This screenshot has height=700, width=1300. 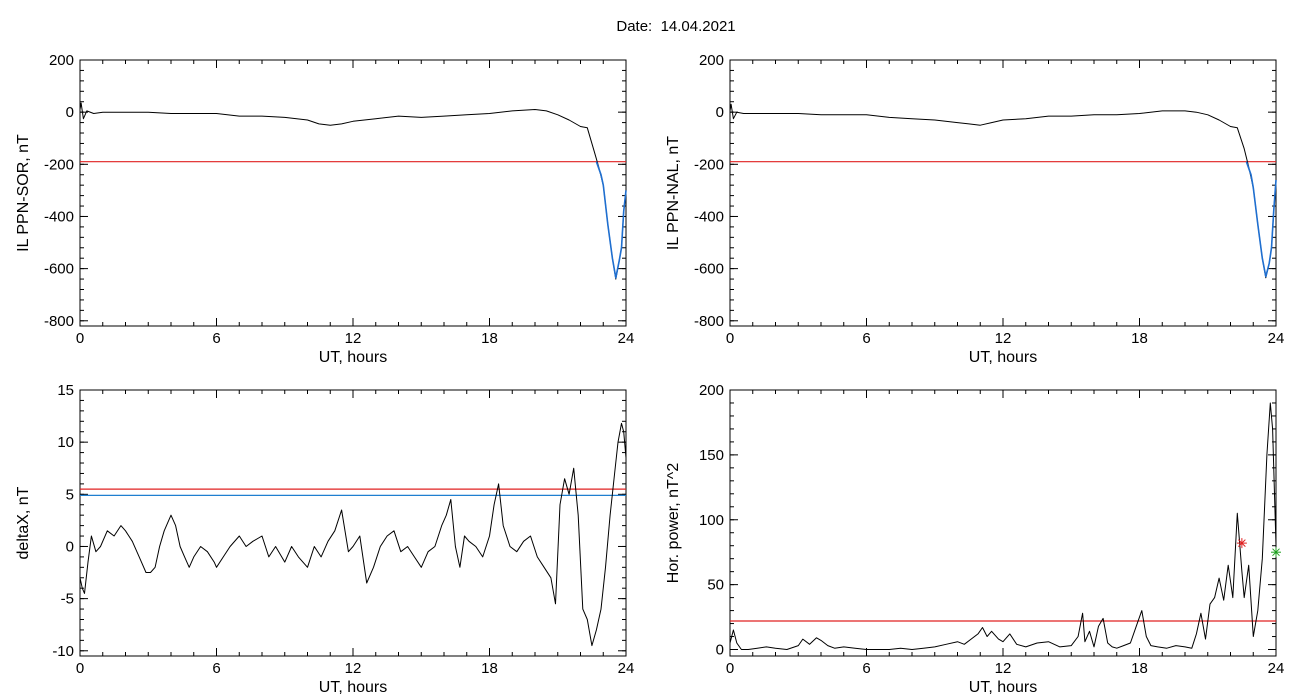 I want to click on y-axis-label: Hor. power, nT^2, so click(x=673, y=523).